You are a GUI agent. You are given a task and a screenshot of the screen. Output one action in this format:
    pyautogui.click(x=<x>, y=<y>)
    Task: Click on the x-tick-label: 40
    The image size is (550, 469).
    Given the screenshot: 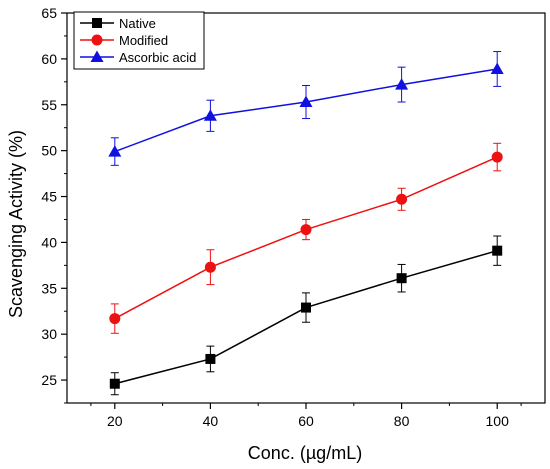 What is the action you would take?
    pyautogui.click(x=211, y=421)
    